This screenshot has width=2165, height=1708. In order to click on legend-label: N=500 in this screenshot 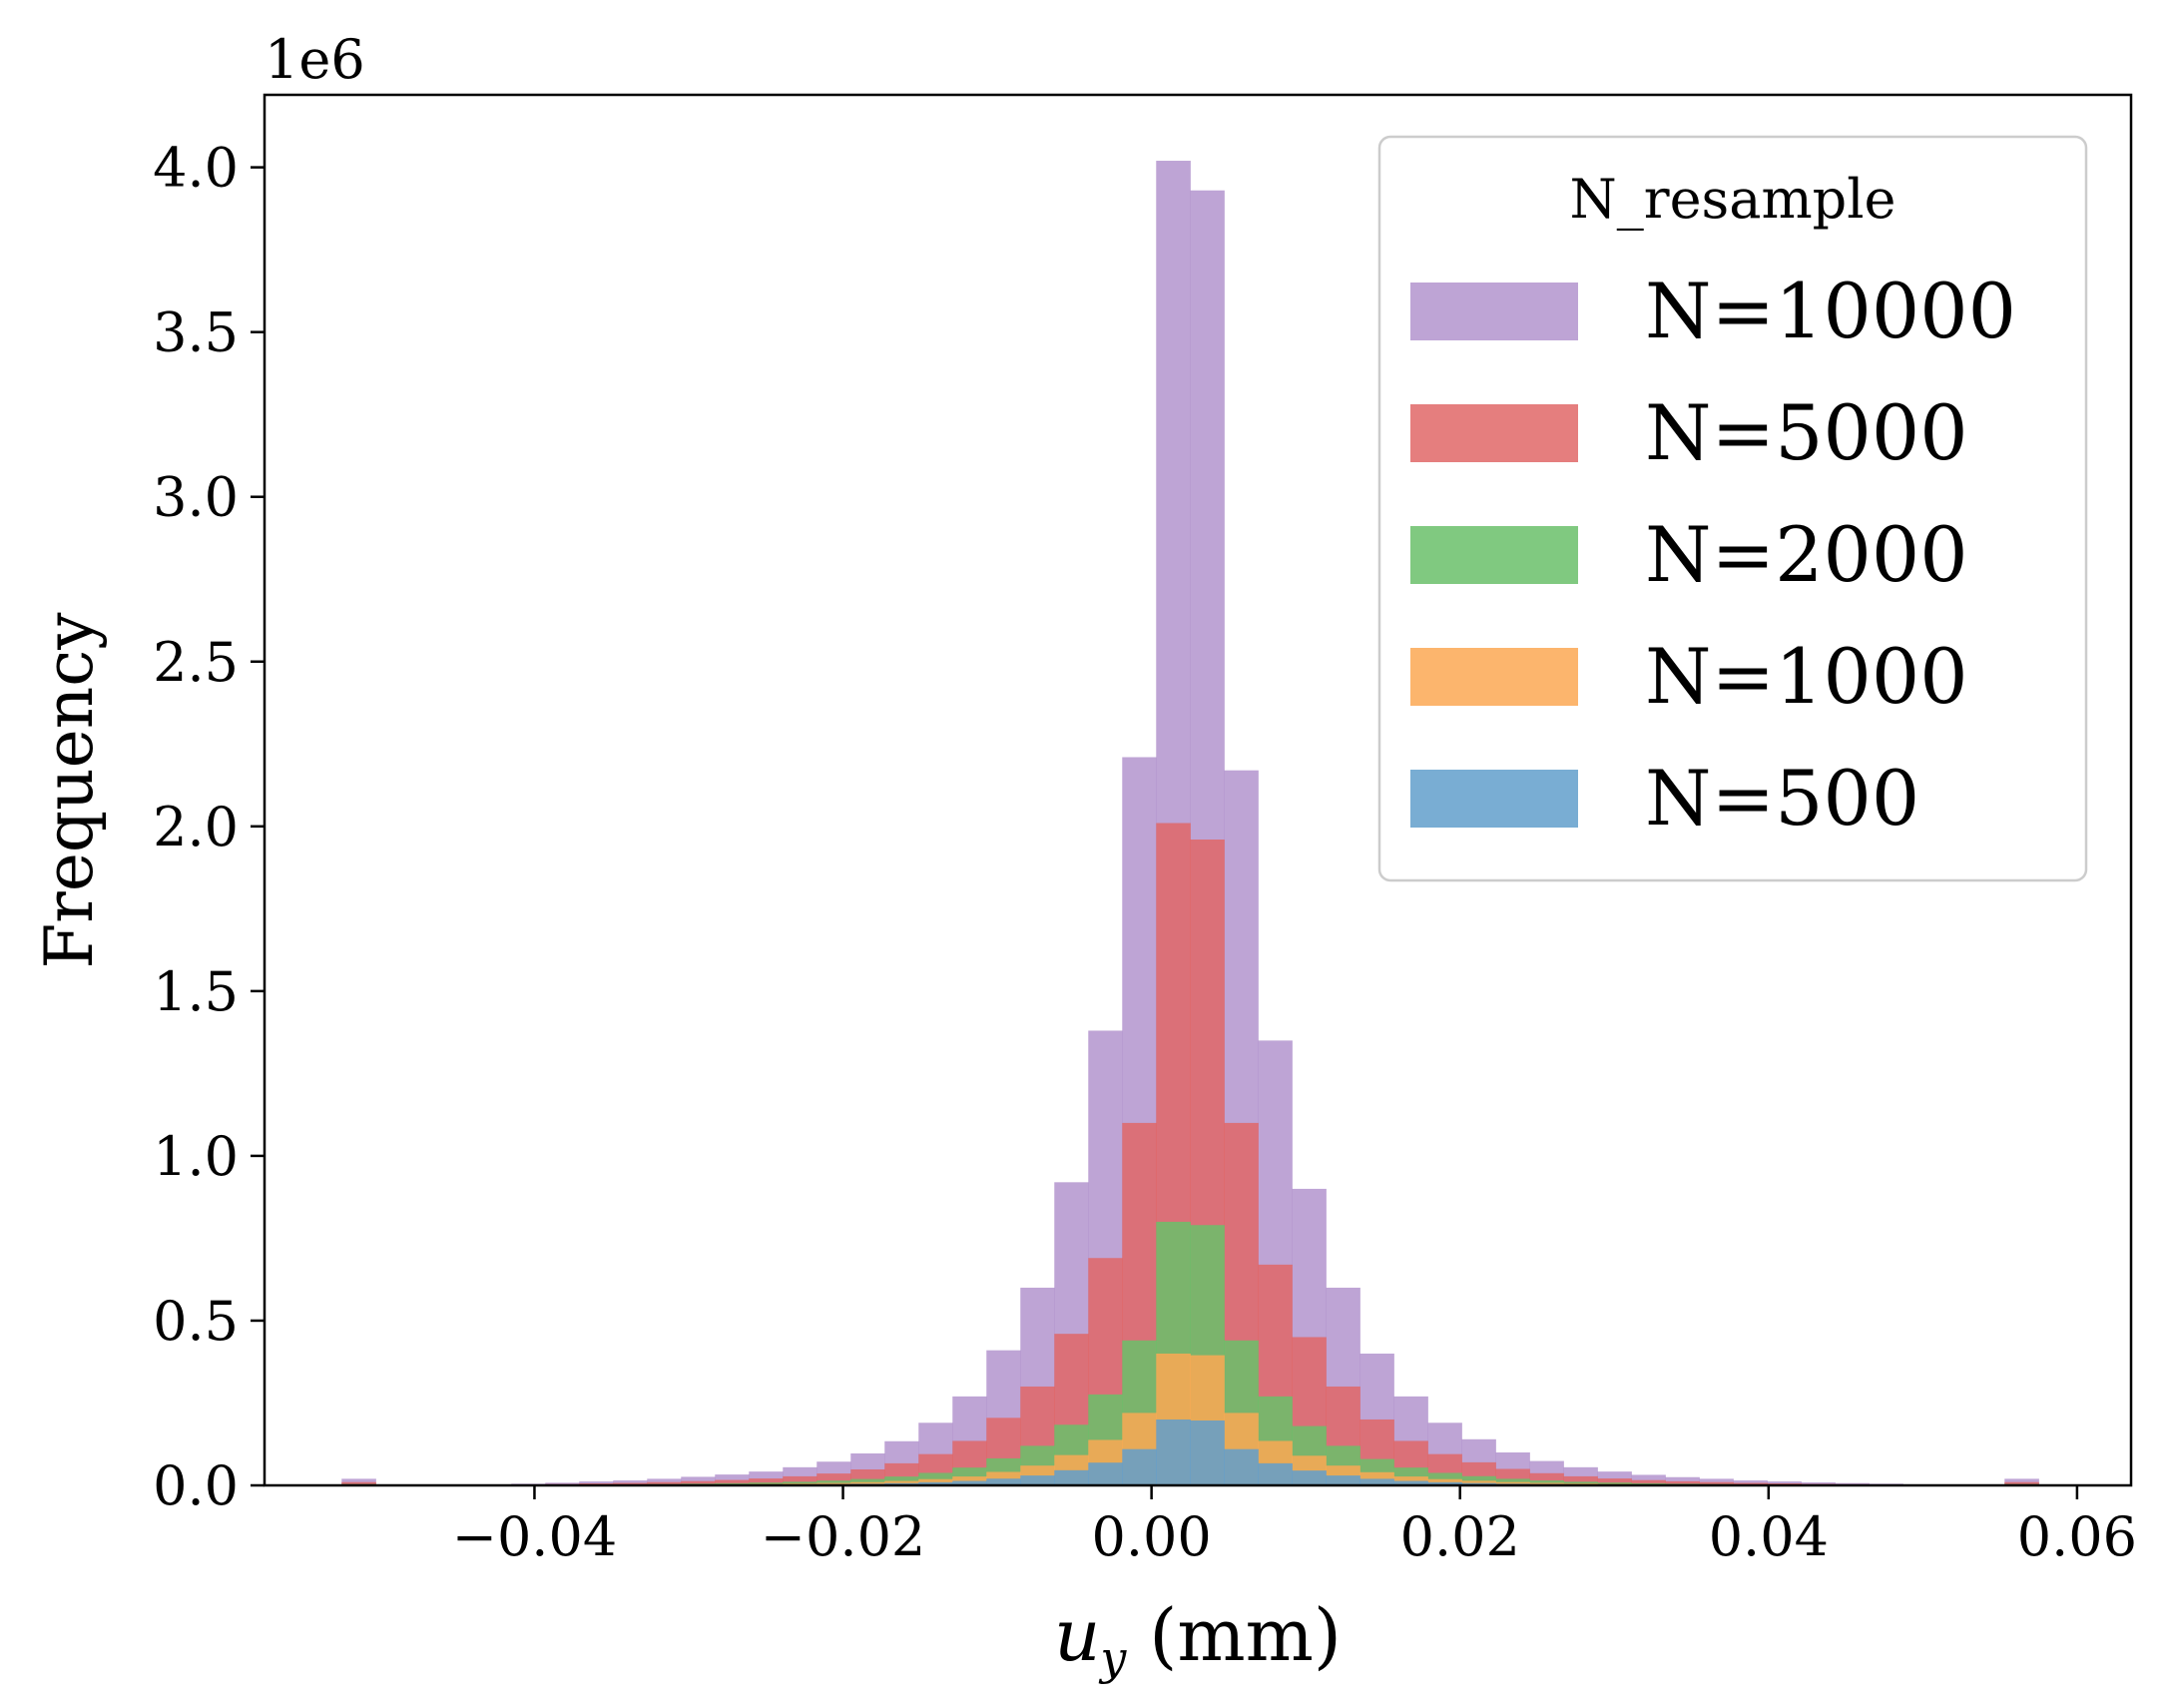, I will do `click(1782, 798)`.